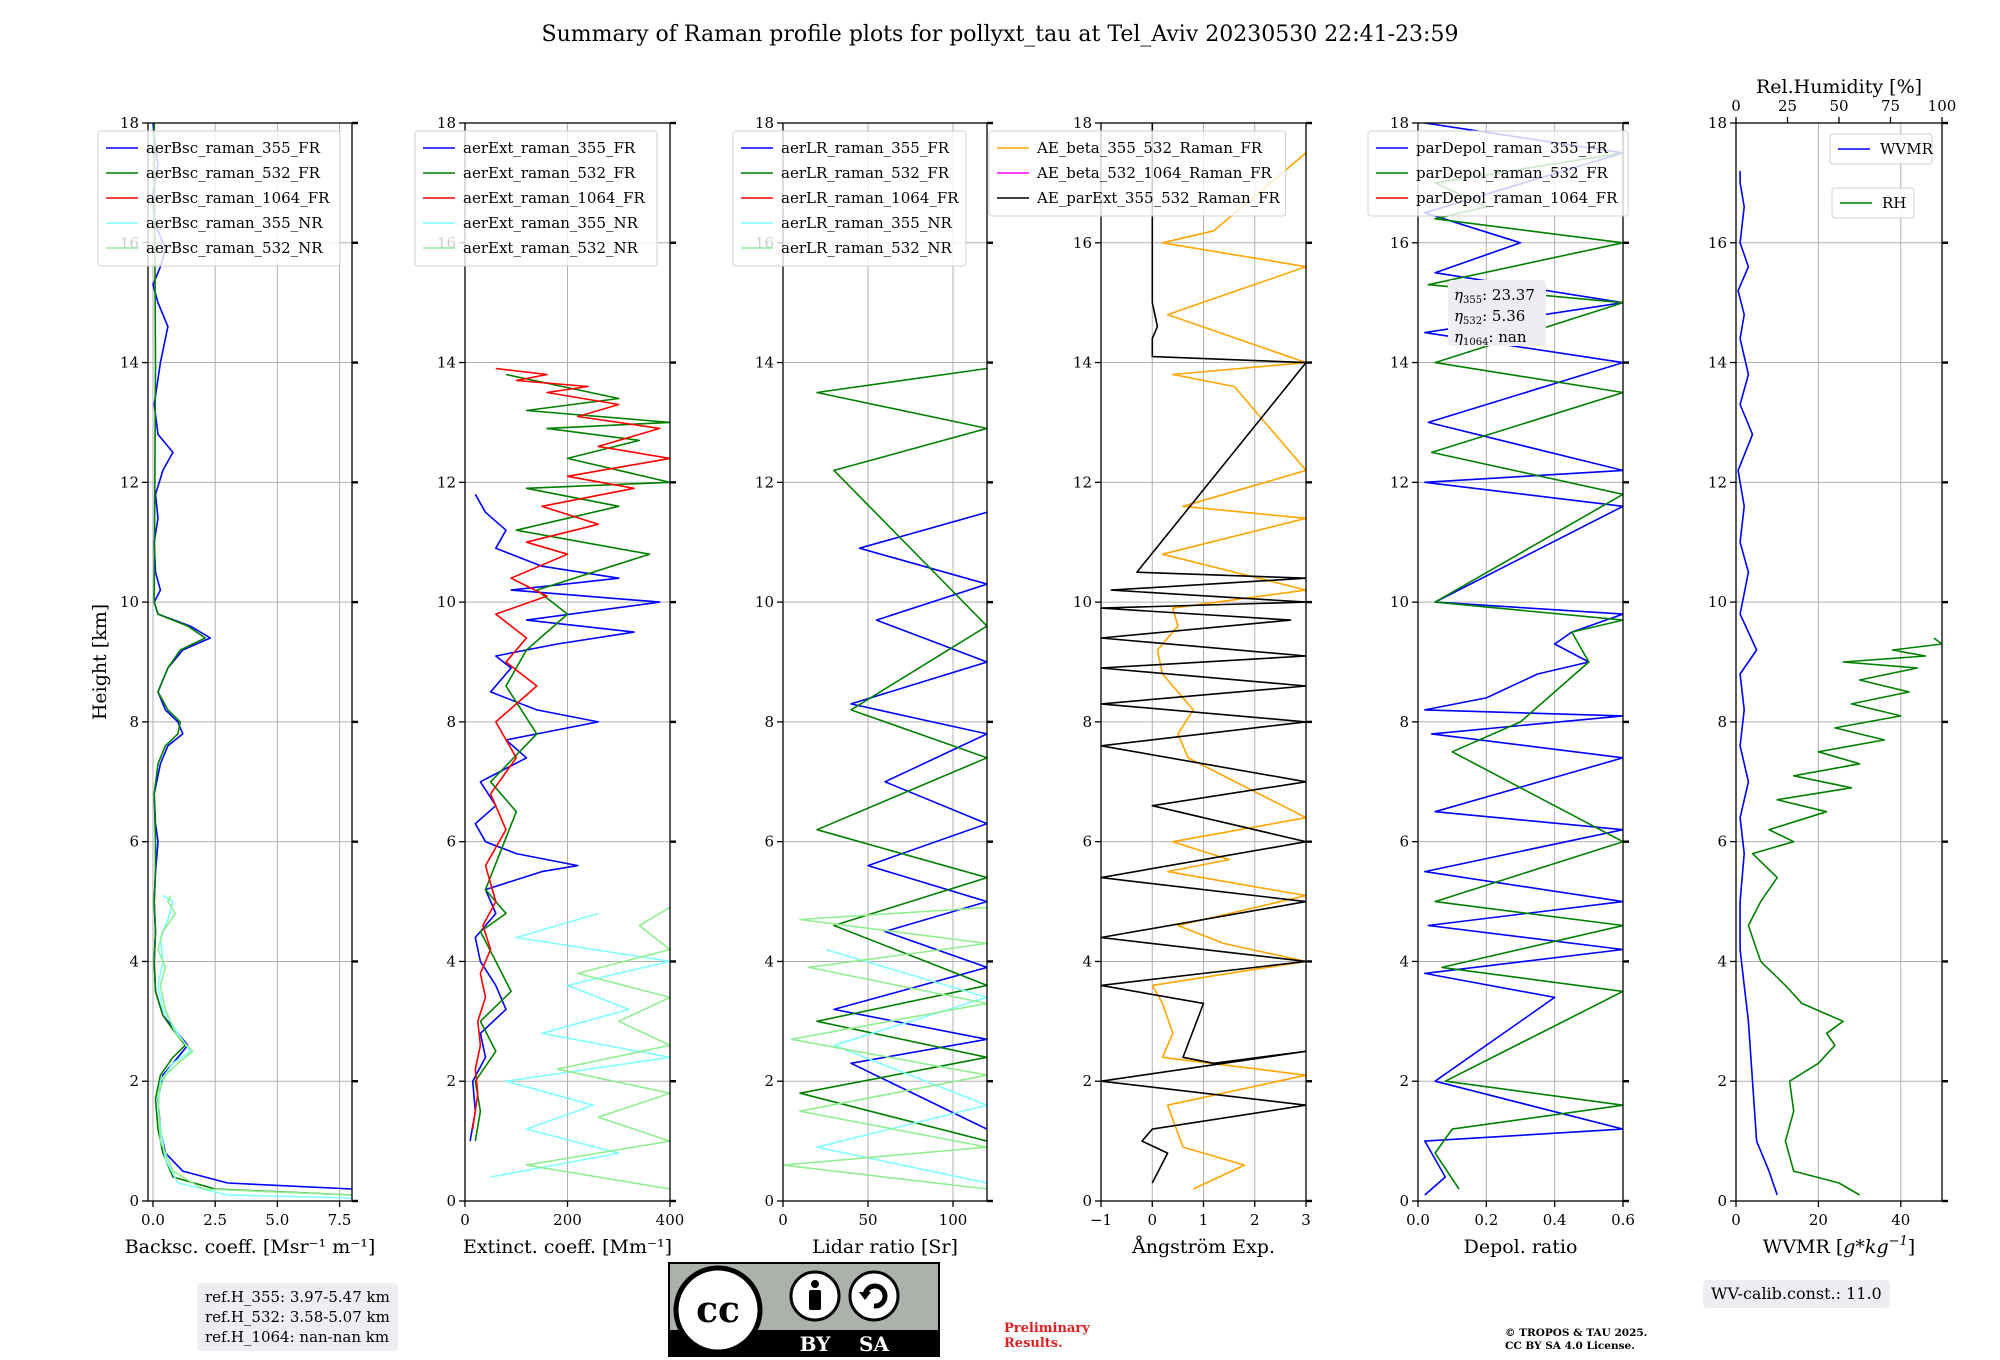 The width and height of the screenshot is (2000, 1360). What do you see at coordinates (549, 173) in the screenshot?
I see `legend-label: aerExt_raman_532_FR` at bounding box center [549, 173].